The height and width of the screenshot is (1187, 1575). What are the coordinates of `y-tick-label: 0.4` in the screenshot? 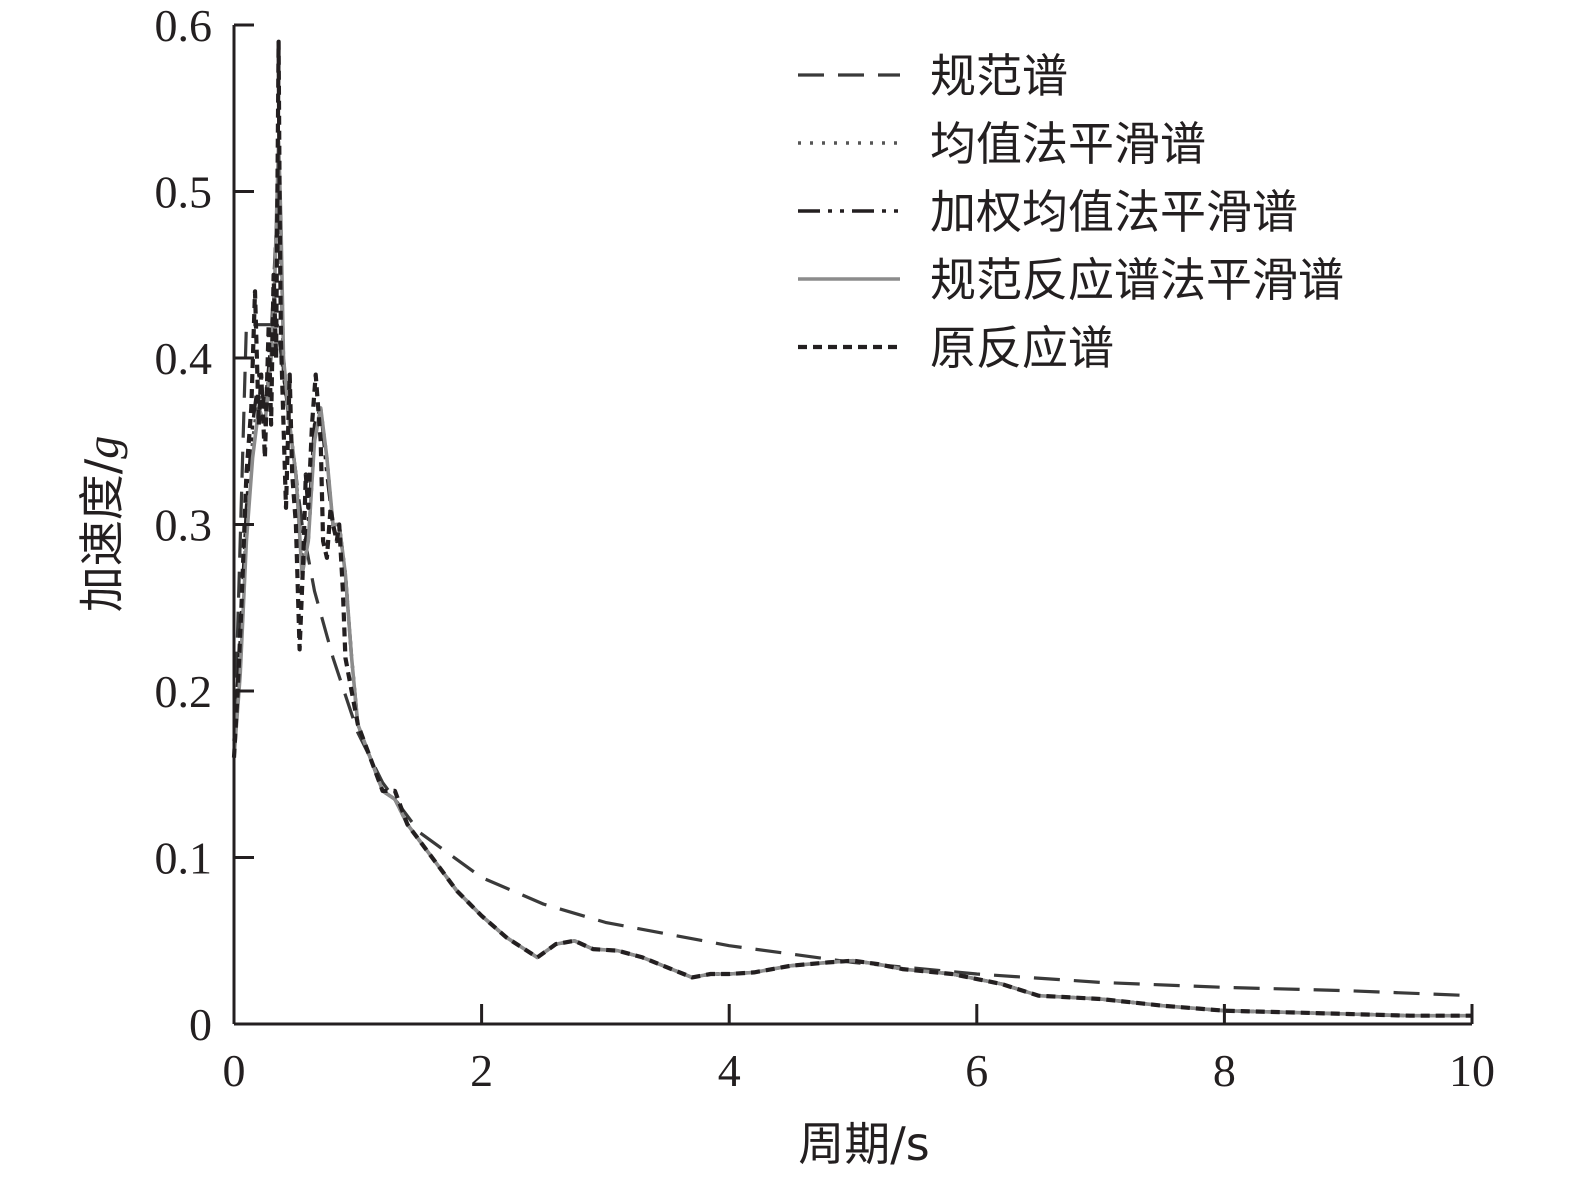 It's located at (184, 358).